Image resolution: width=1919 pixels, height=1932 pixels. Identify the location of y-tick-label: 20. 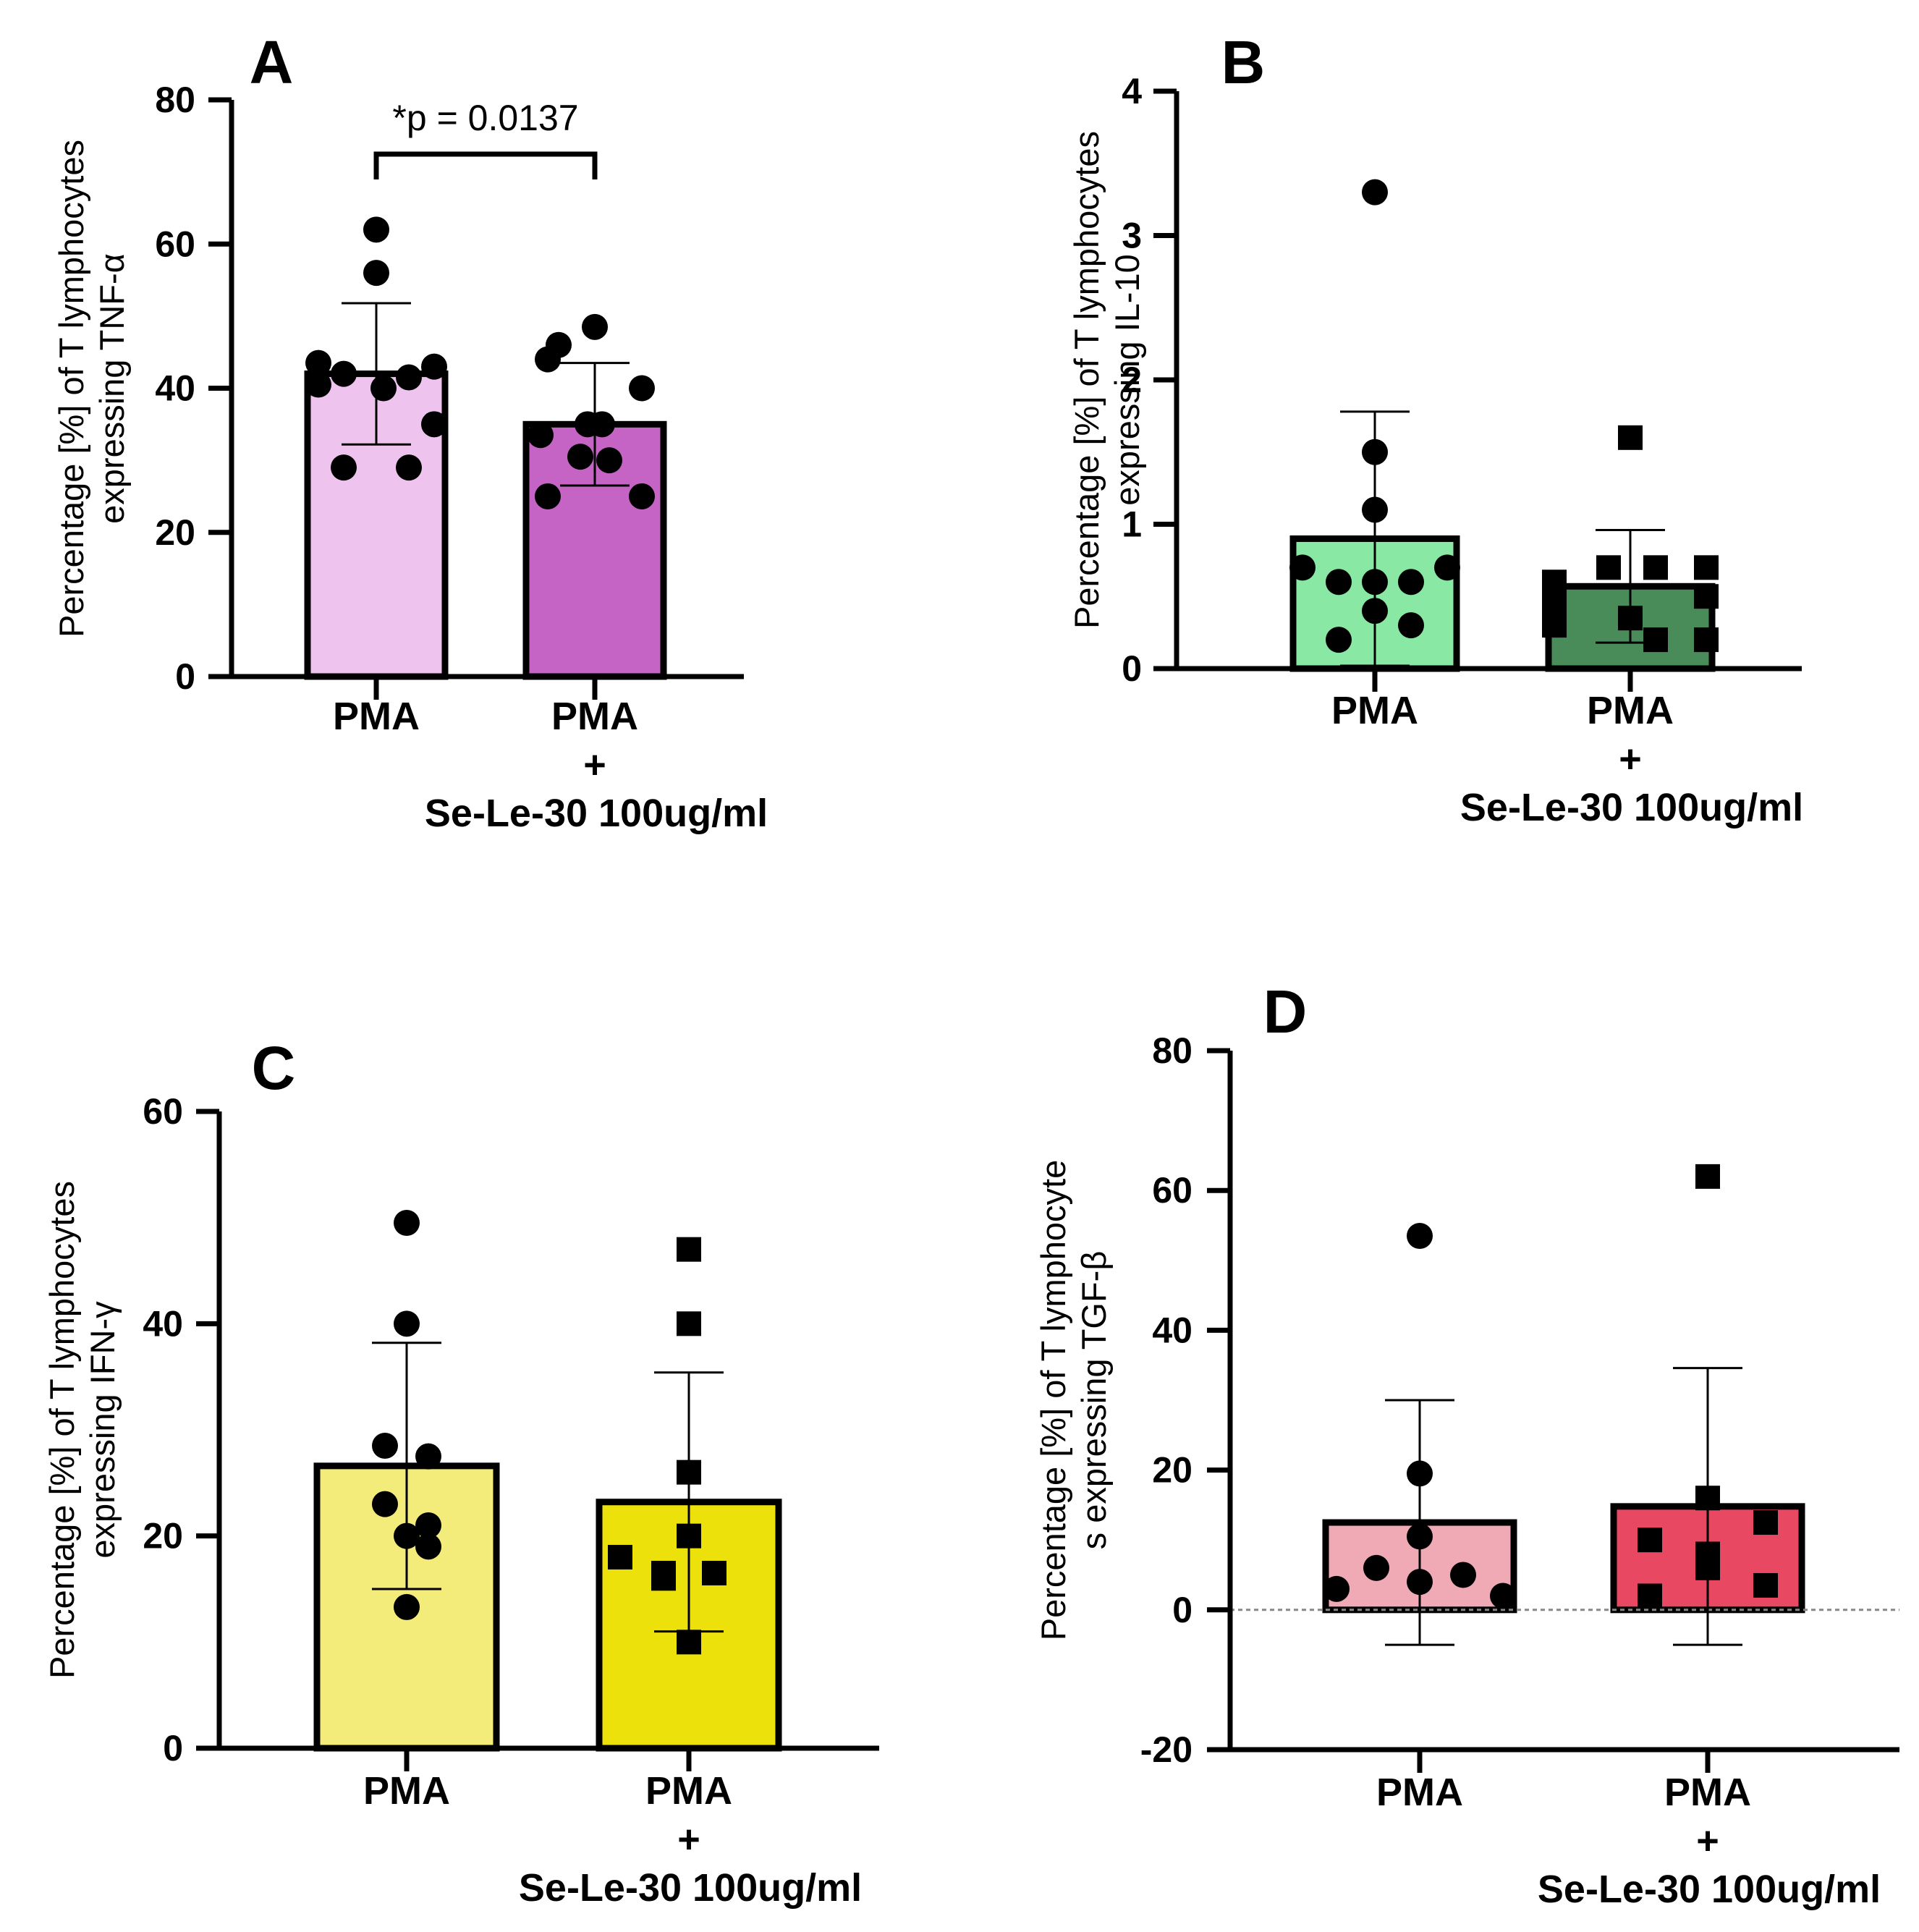
(163, 1536).